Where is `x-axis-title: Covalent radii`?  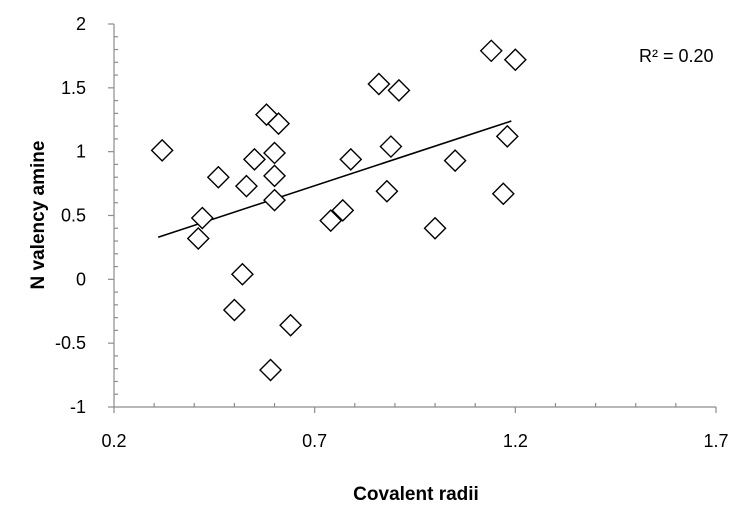 x-axis-title: Covalent radii is located at coordinates (416, 494).